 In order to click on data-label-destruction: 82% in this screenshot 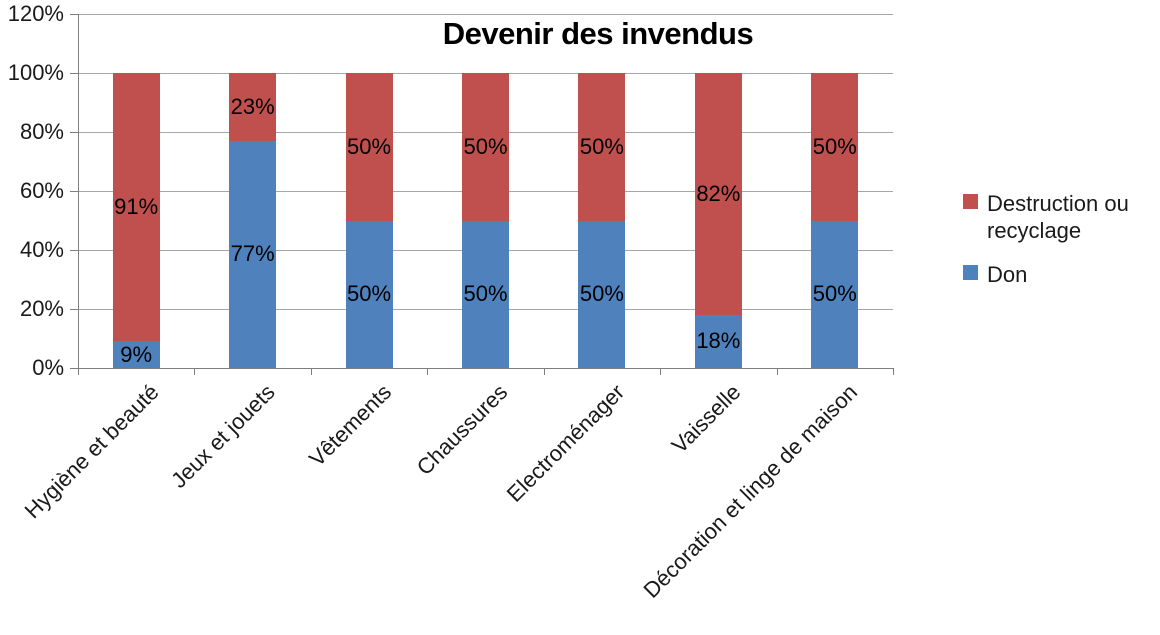, I will do `click(718, 193)`.